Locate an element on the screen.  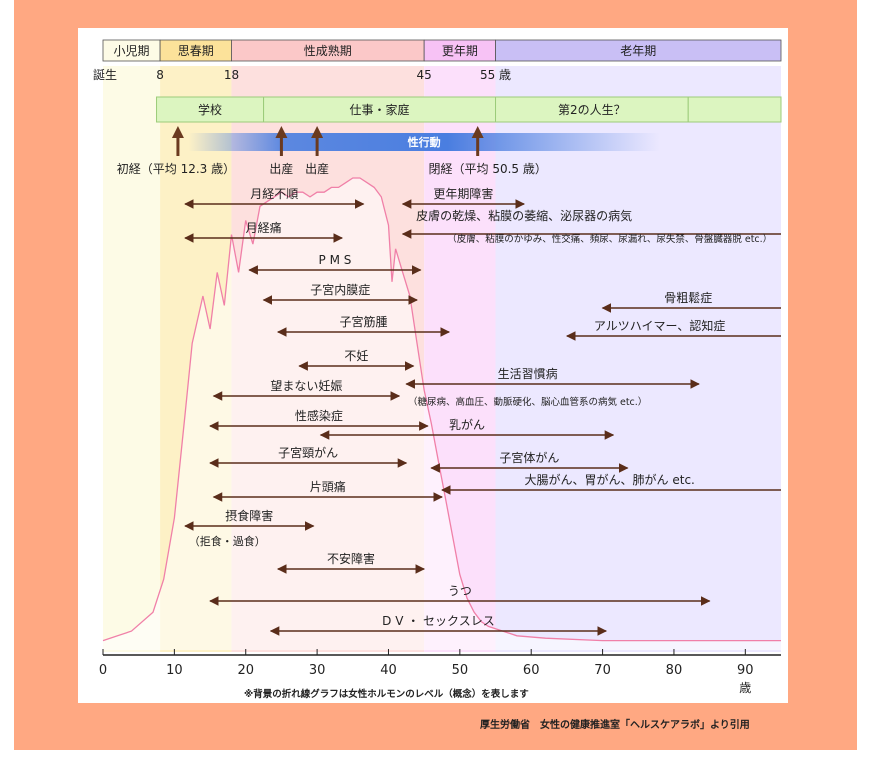
milestone-label: 45 is located at coordinates (424, 75).